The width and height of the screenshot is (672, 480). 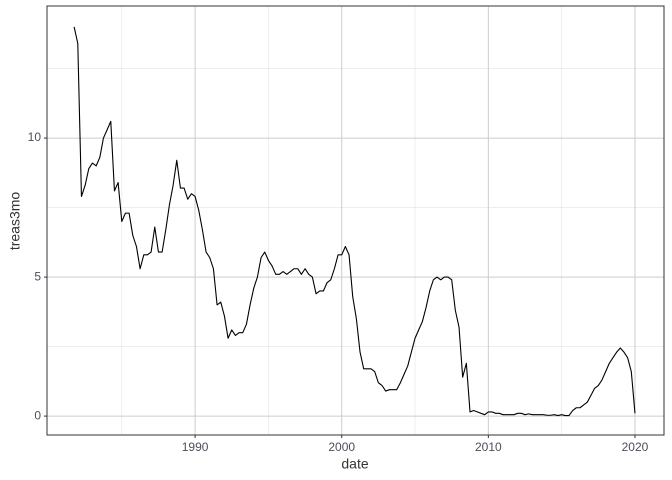 I want to click on y-axis-title: treas3mo, so click(x=15, y=221).